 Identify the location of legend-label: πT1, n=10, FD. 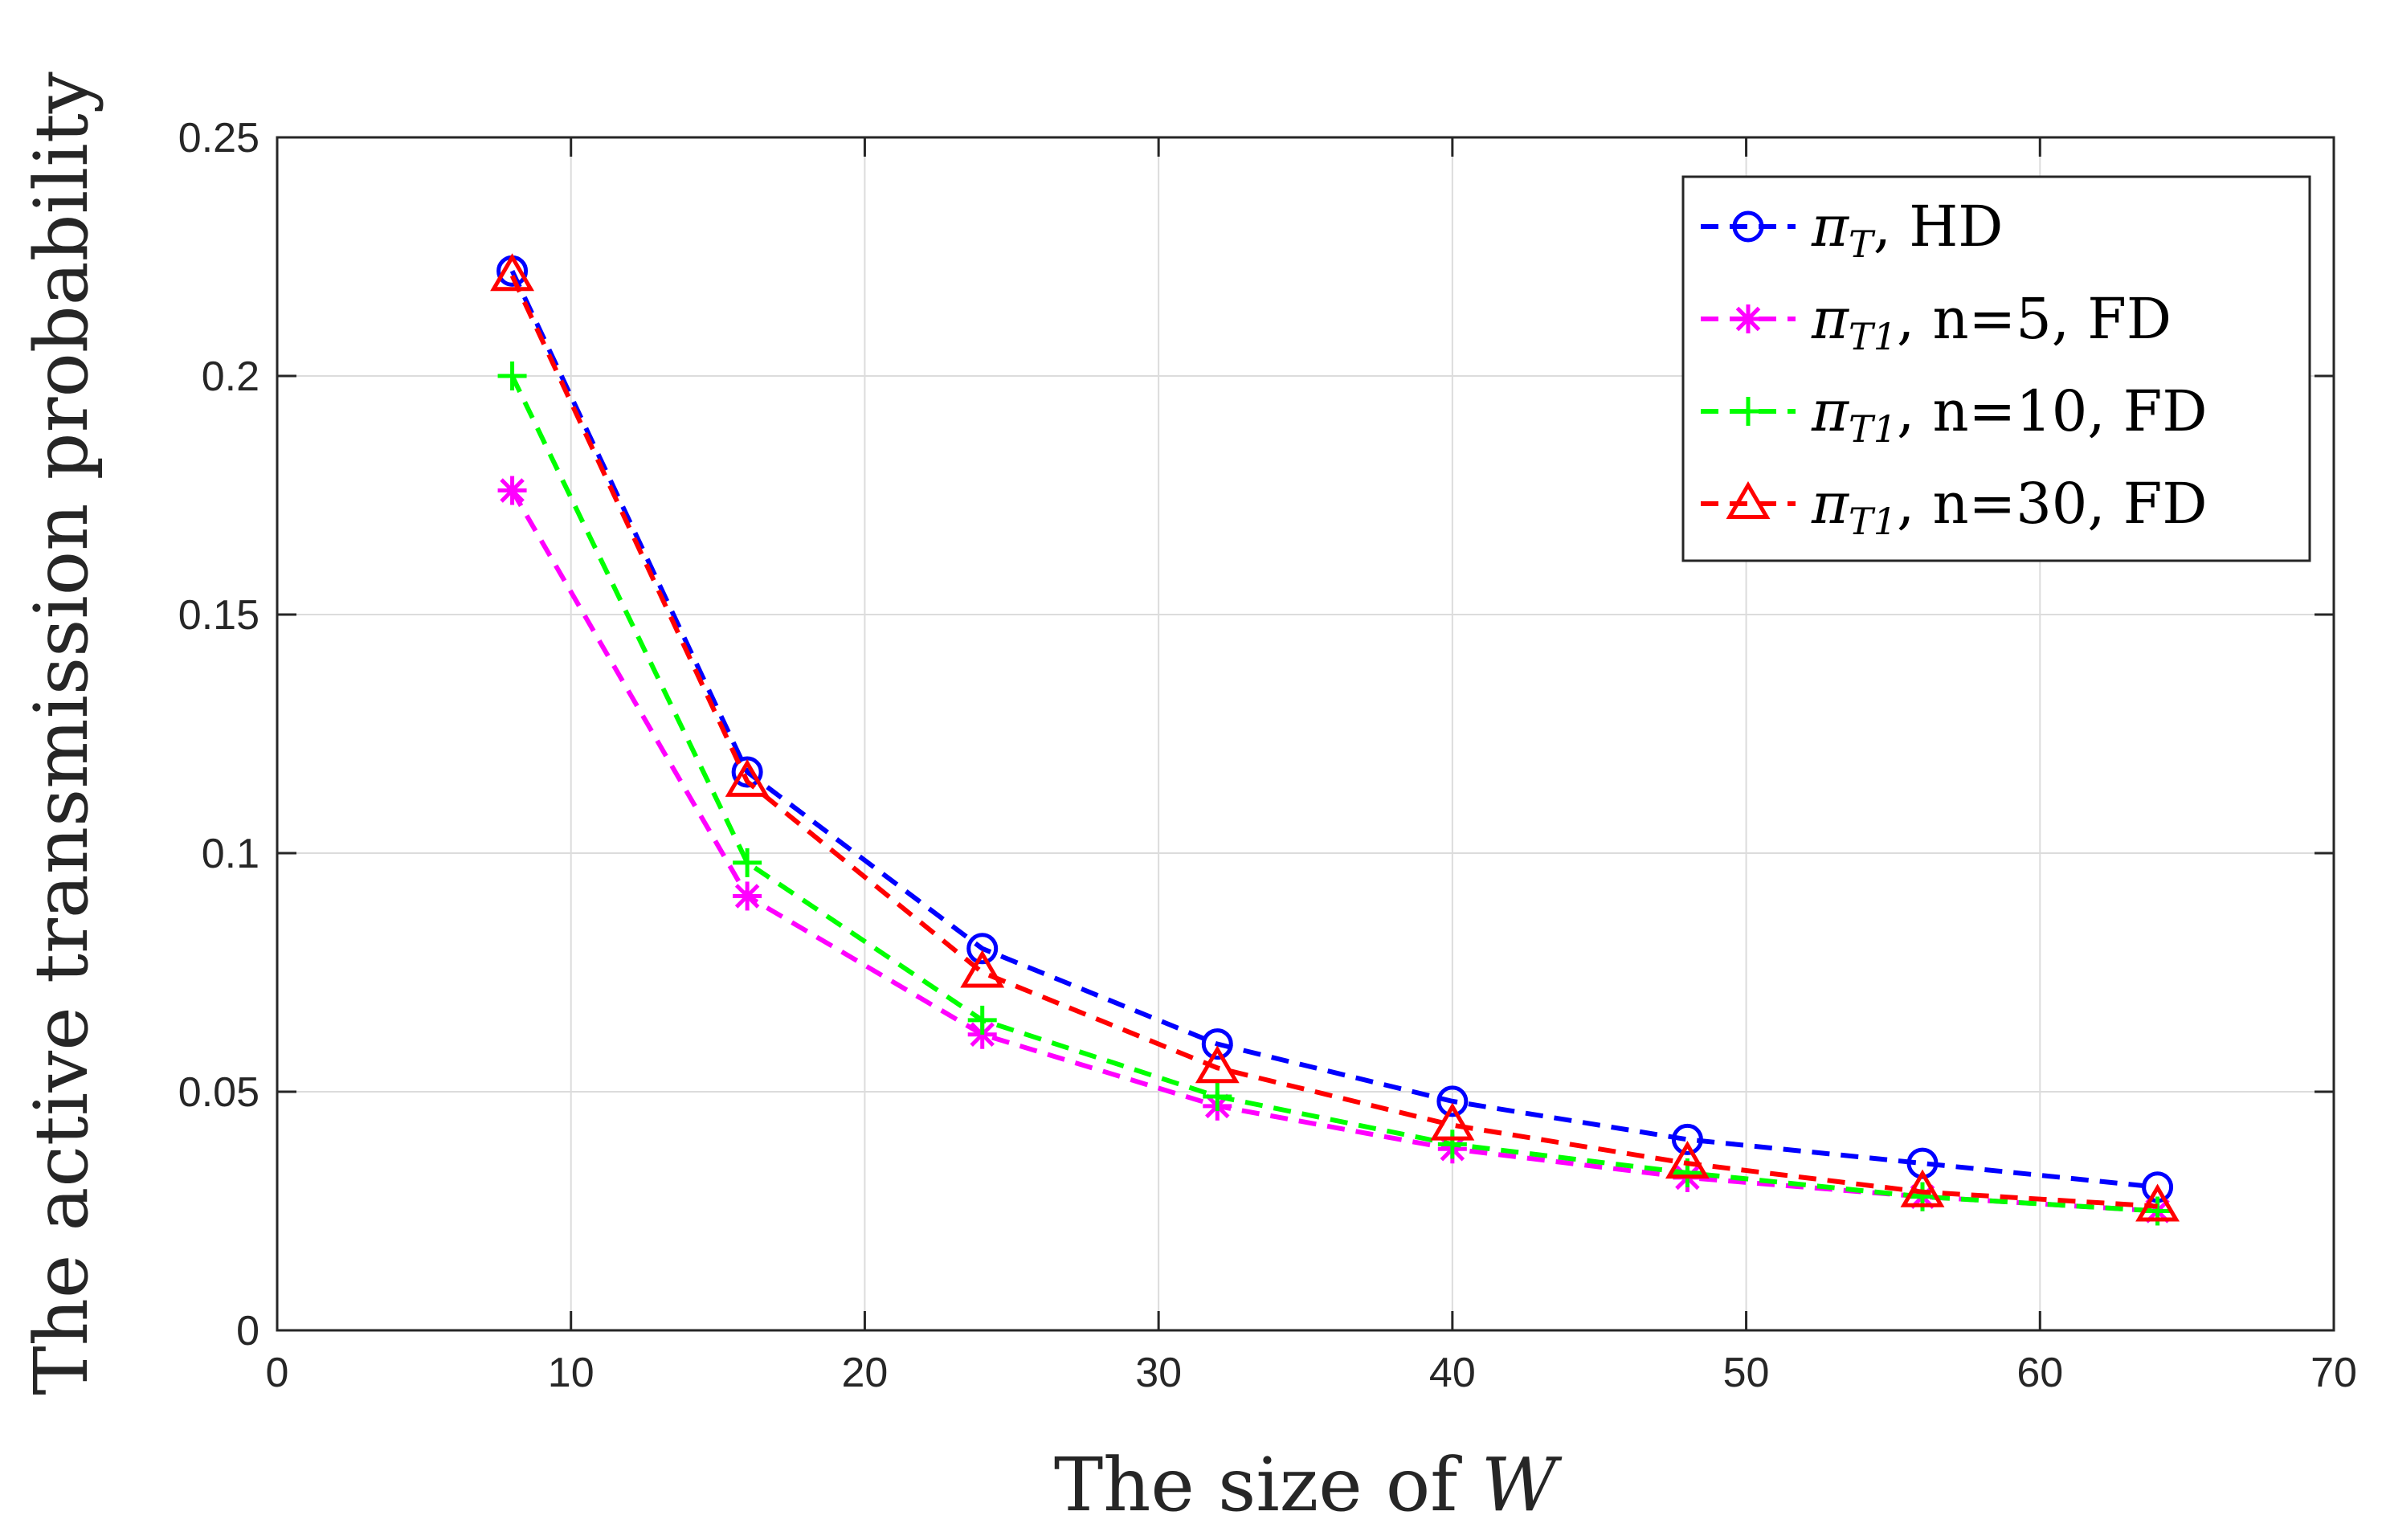
(2009, 414).